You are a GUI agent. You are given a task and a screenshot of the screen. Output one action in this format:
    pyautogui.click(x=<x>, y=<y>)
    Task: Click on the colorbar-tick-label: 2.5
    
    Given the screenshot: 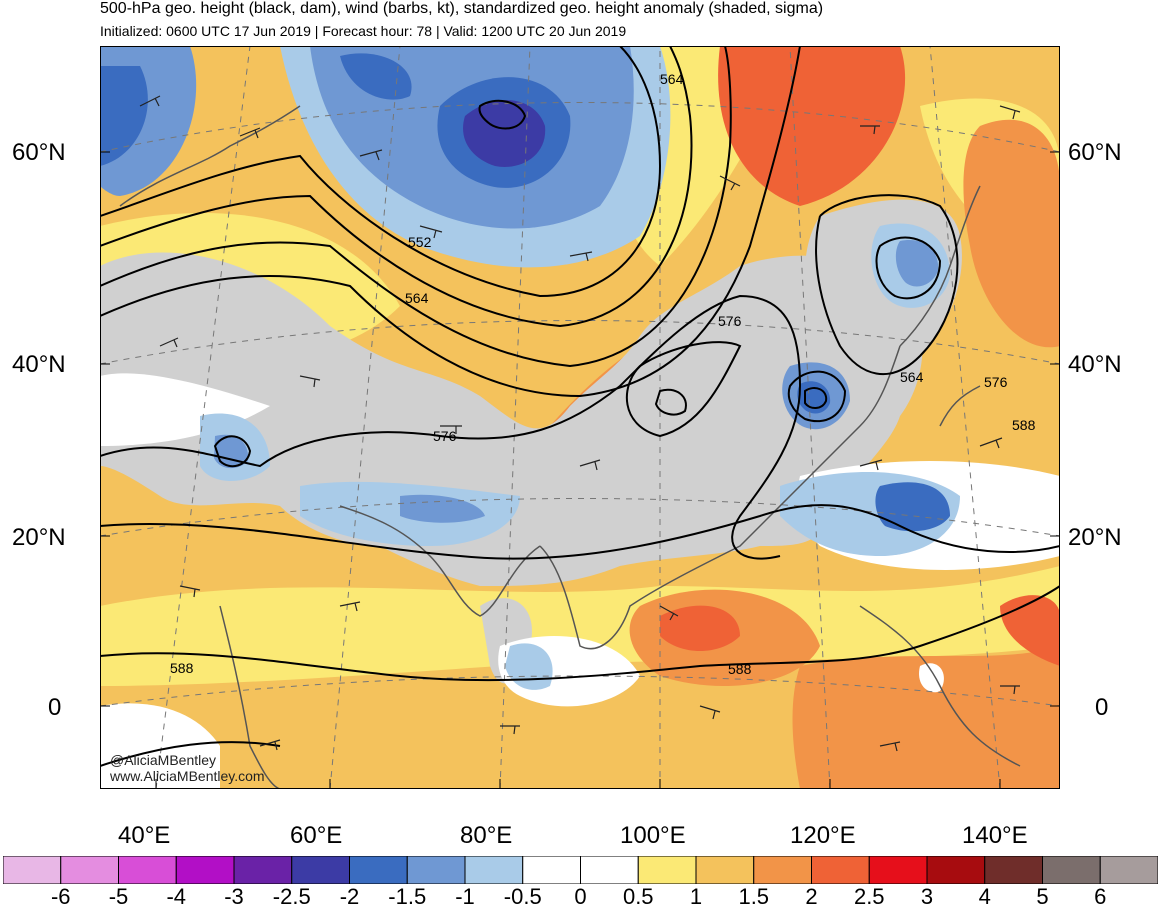 What is the action you would take?
    pyautogui.click(x=869, y=896)
    